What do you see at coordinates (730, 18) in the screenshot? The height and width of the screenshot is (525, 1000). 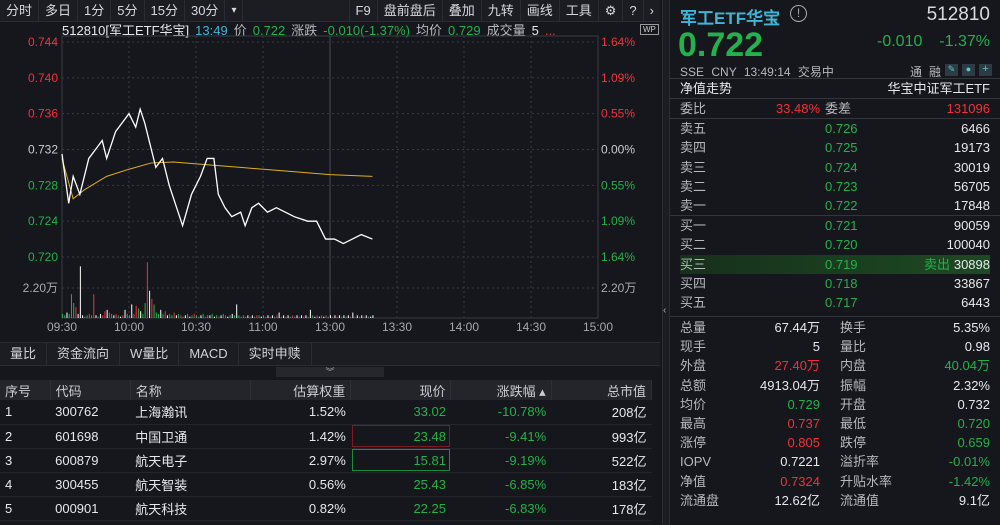 I see `fund-title: 军工ETF华宝` at bounding box center [730, 18].